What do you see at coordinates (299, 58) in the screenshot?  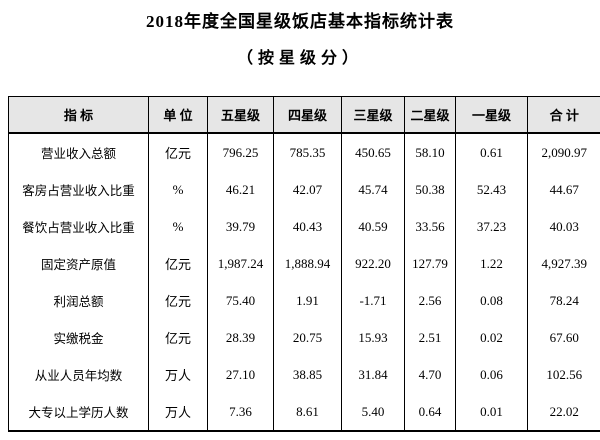 I see `page-subtitle: （按星级分）` at bounding box center [299, 58].